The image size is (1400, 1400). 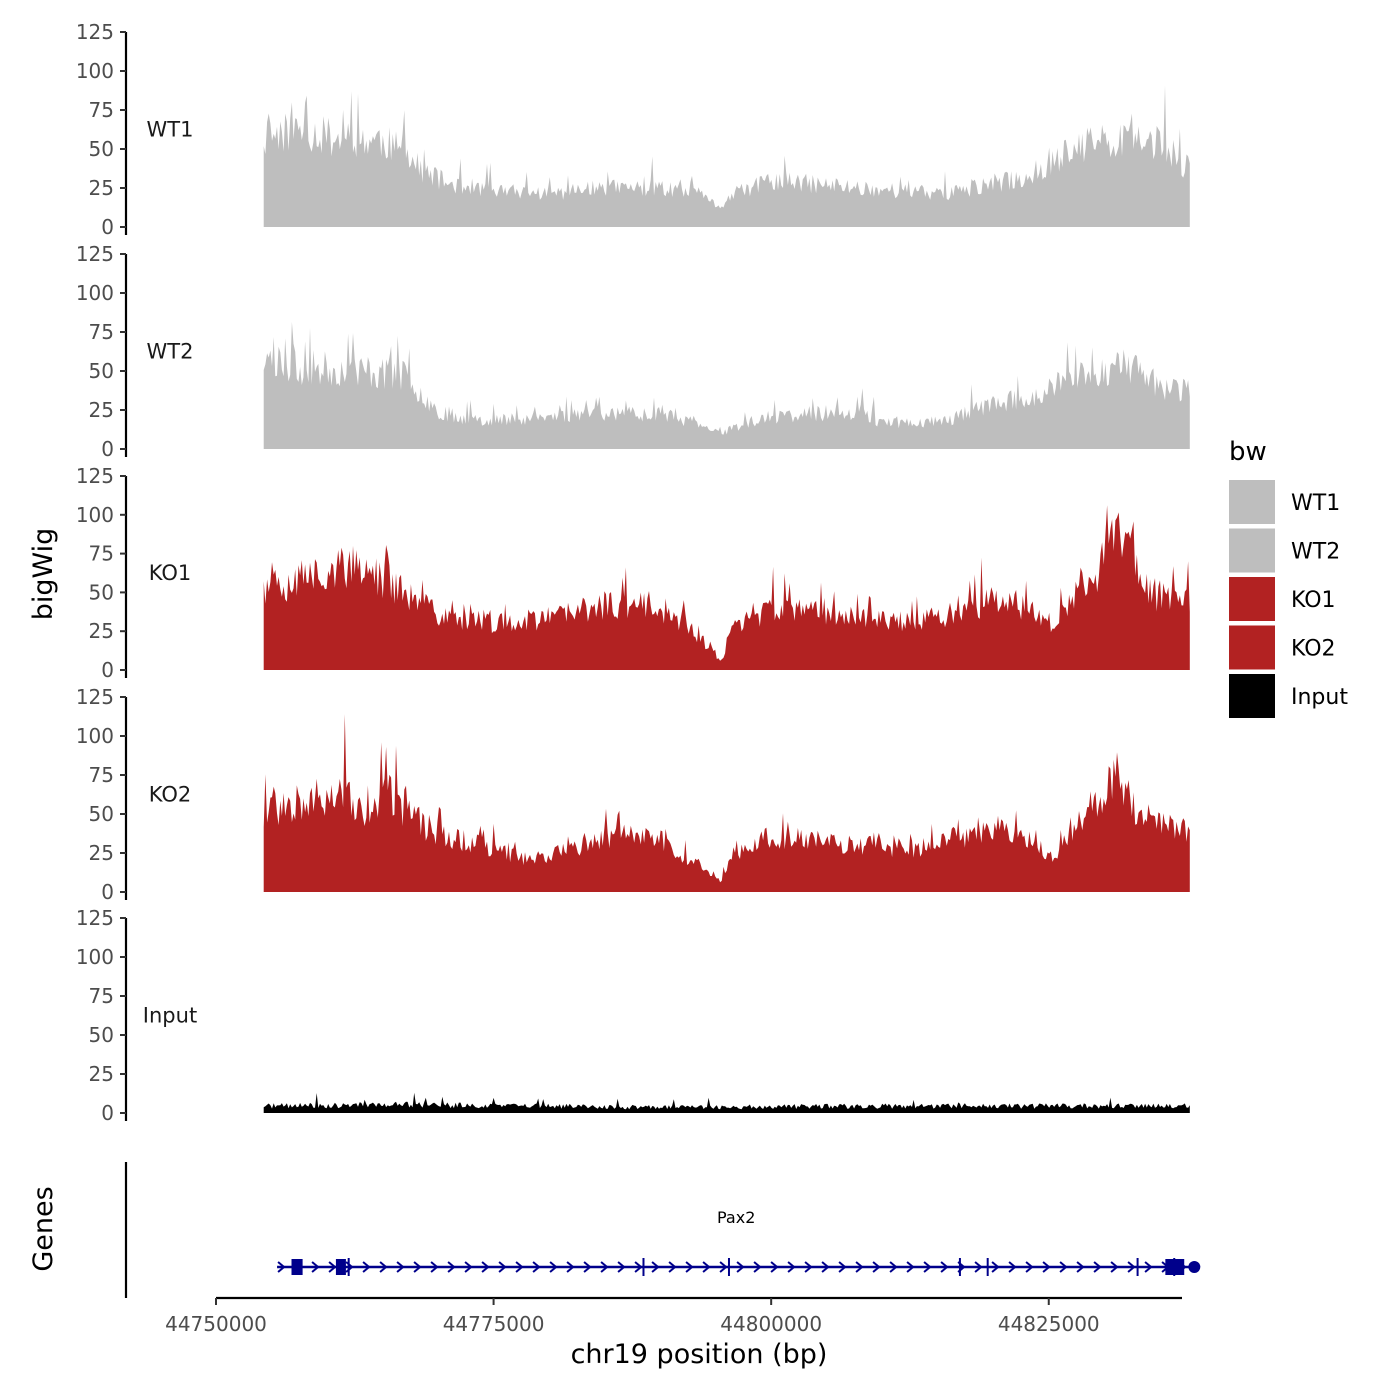 What do you see at coordinates (1313, 600) in the screenshot?
I see `legend-label: KO1` at bounding box center [1313, 600].